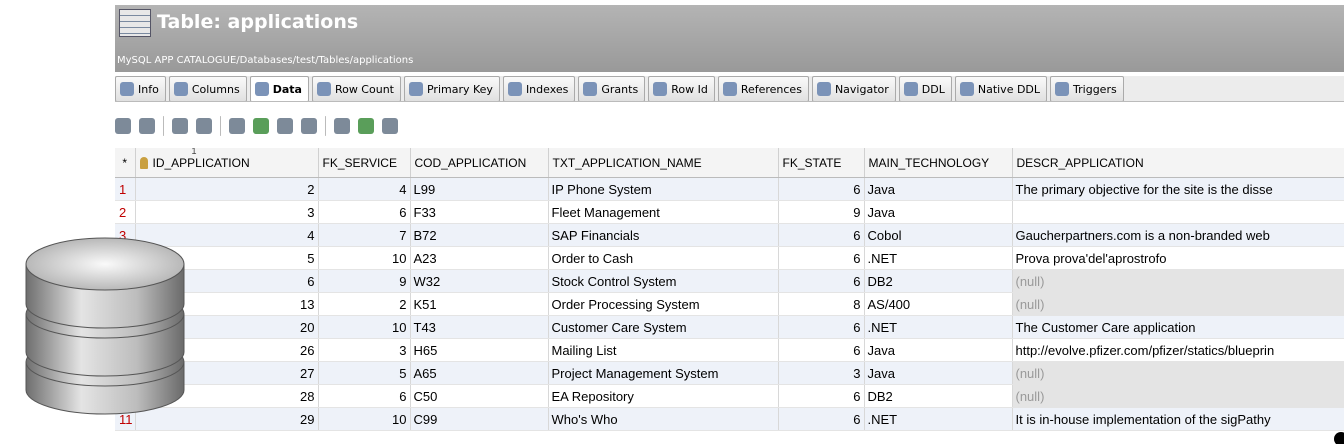 The image size is (1344, 444). Describe the element at coordinates (938, 304) in the screenshot. I see `cell: AS/400` at that location.